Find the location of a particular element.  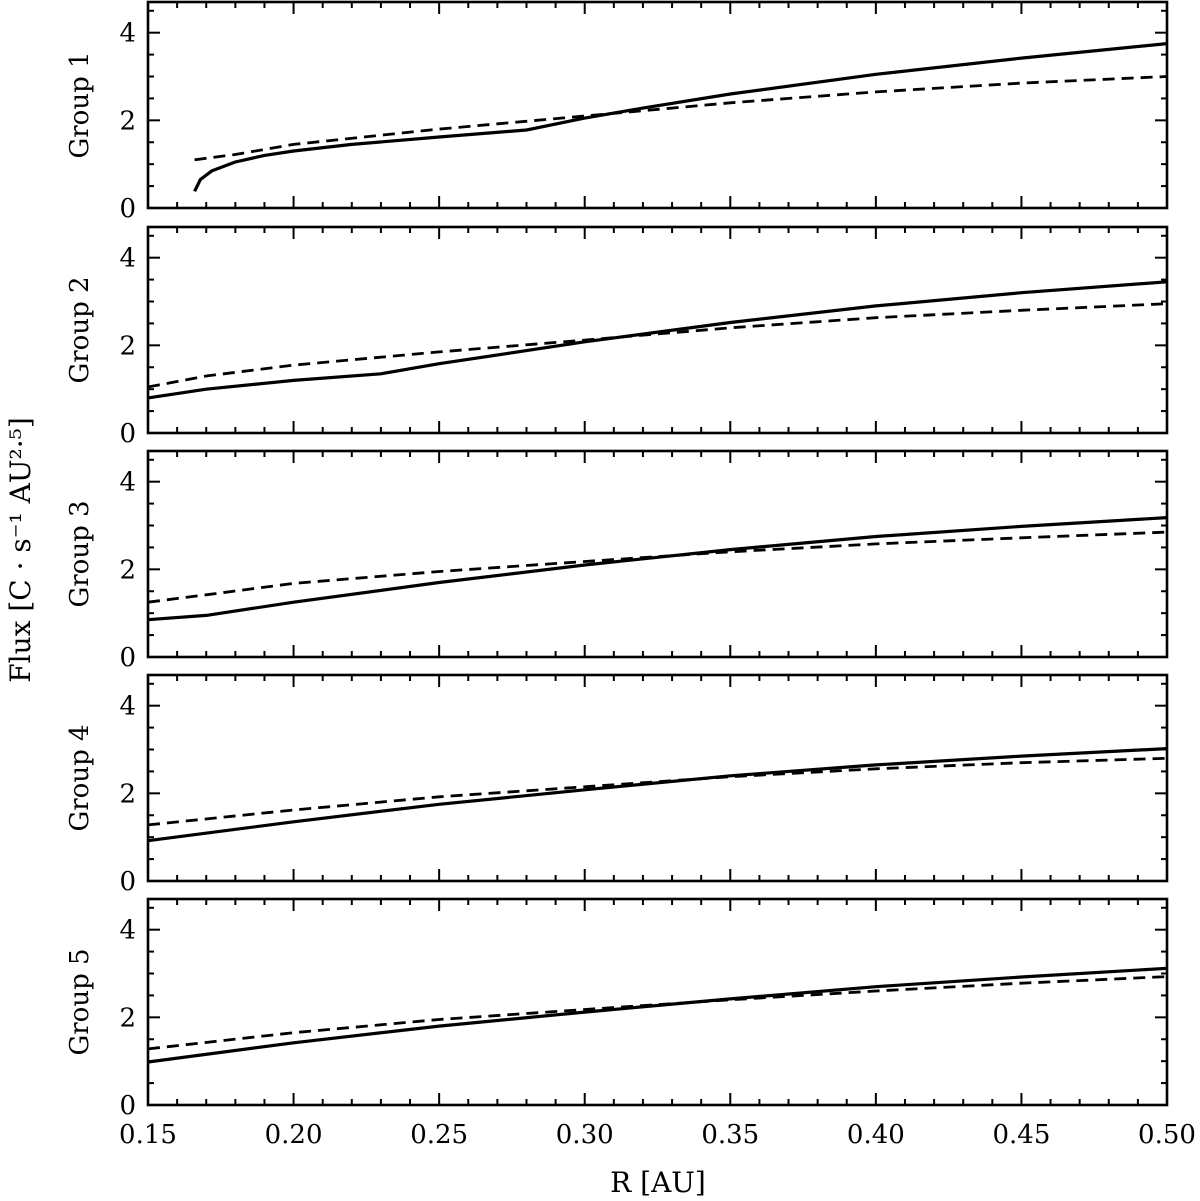

x-tick-label: 0.45 is located at coordinates (1021, 1135).